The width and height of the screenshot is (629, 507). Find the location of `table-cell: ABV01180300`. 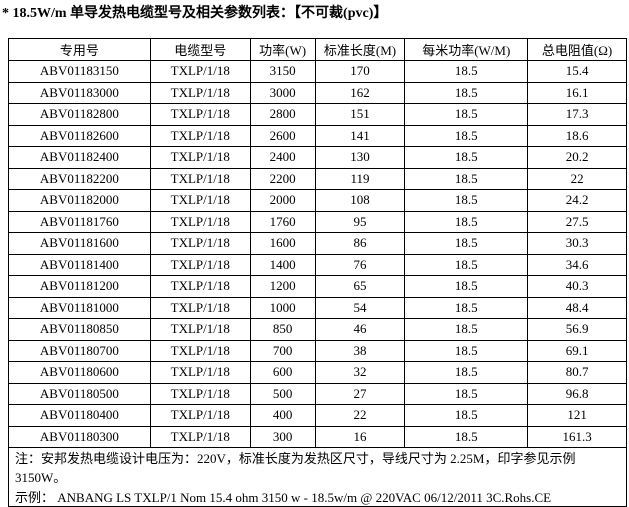

table-cell: ABV01180300 is located at coordinates (79, 436).